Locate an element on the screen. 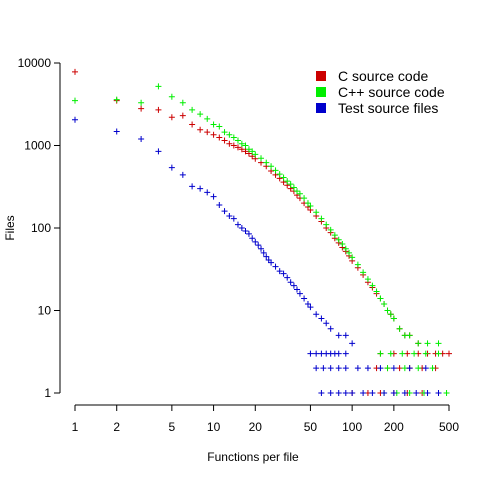 This screenshot has width=480, height=480. x-tick-label: 500 is located at coordinates (449, 427).